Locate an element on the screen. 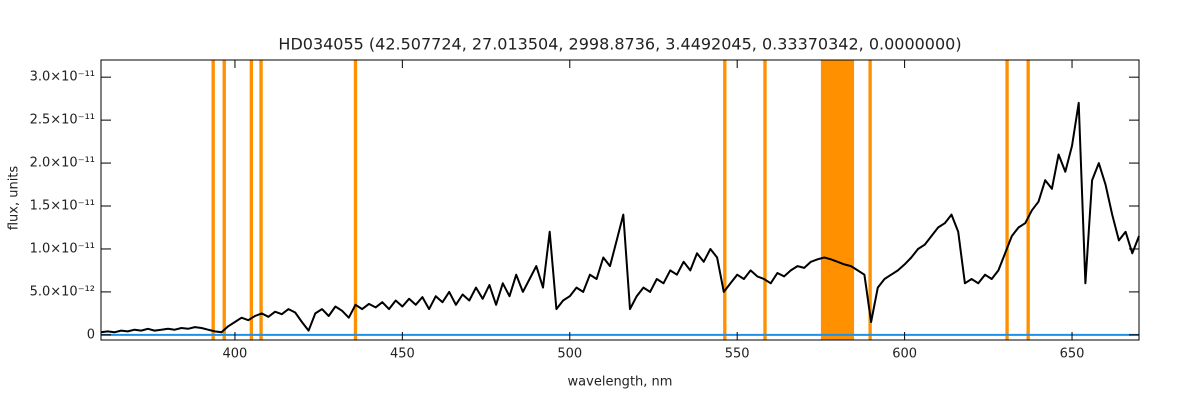 The height and width of the screenshot is (400, 1200). y-tick-label: 3.0×10⁻¹¹ is located at coordinates (62, 77).